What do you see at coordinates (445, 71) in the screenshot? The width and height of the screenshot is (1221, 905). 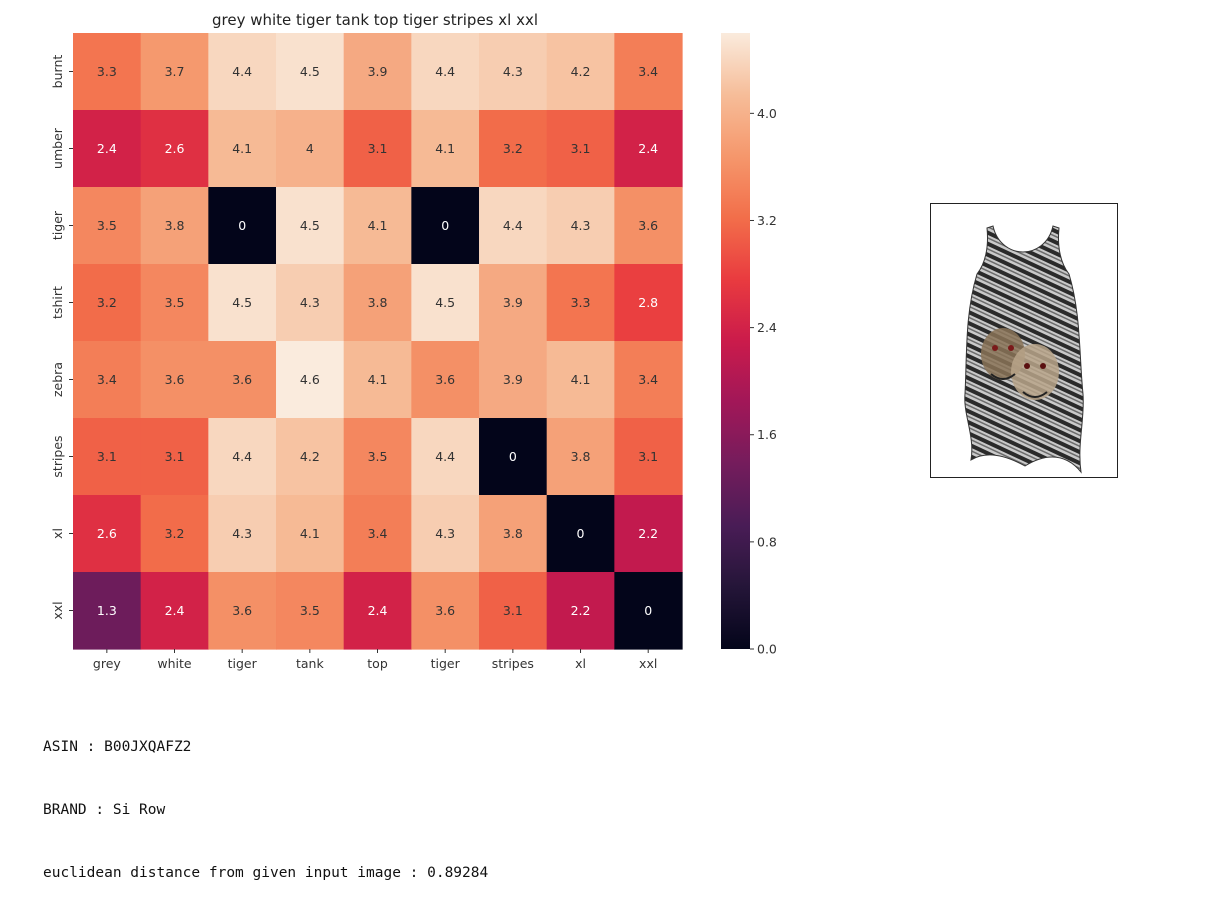 I see `cell-value-label: 4.4` at bounding box center [445, 71].